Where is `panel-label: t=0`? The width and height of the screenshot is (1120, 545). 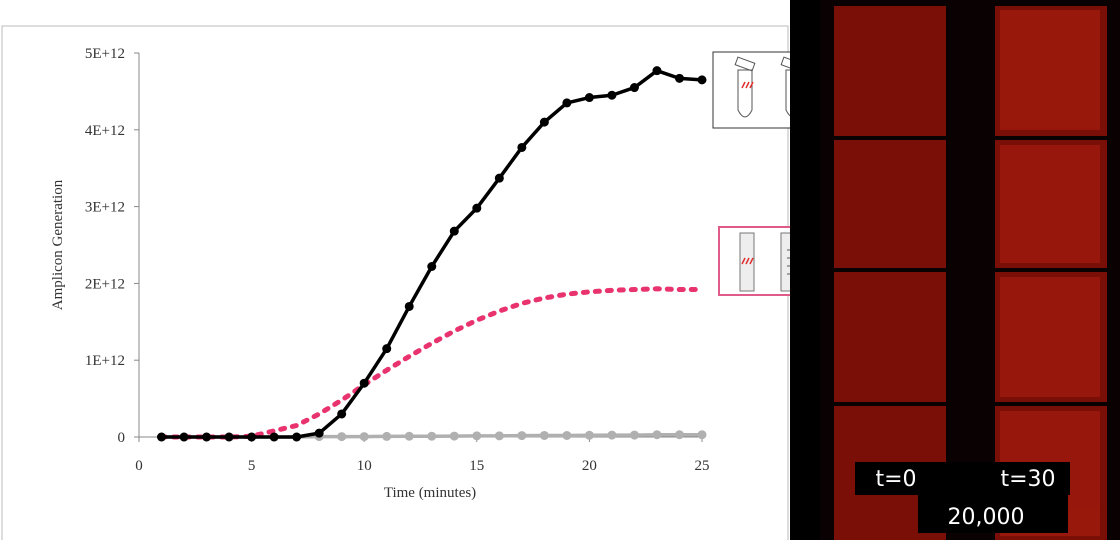 panel-label: t=0 is located at coordinates (895, 479).